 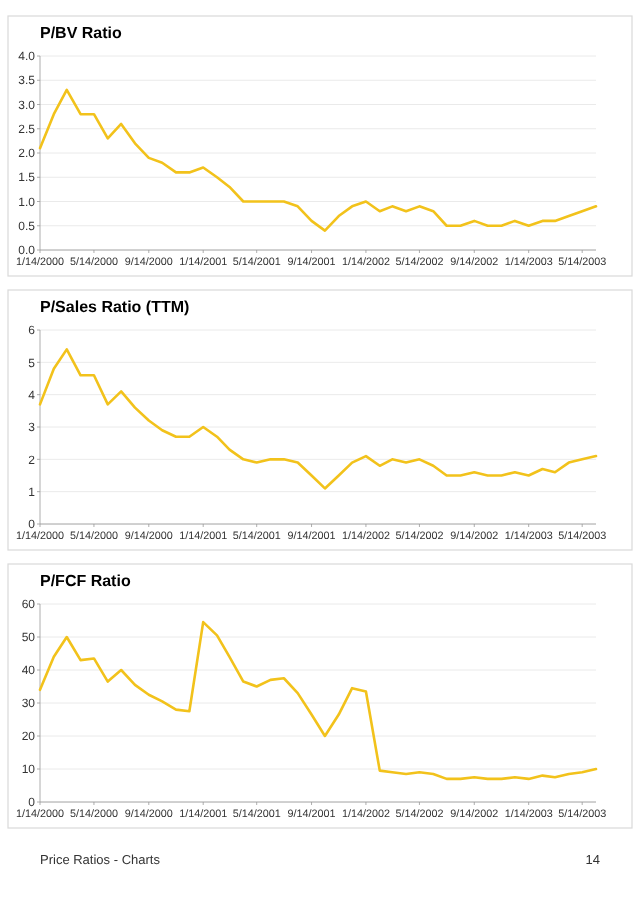 I want to click on chart-title: P/BV Ratio, so click(x=81, y=33).